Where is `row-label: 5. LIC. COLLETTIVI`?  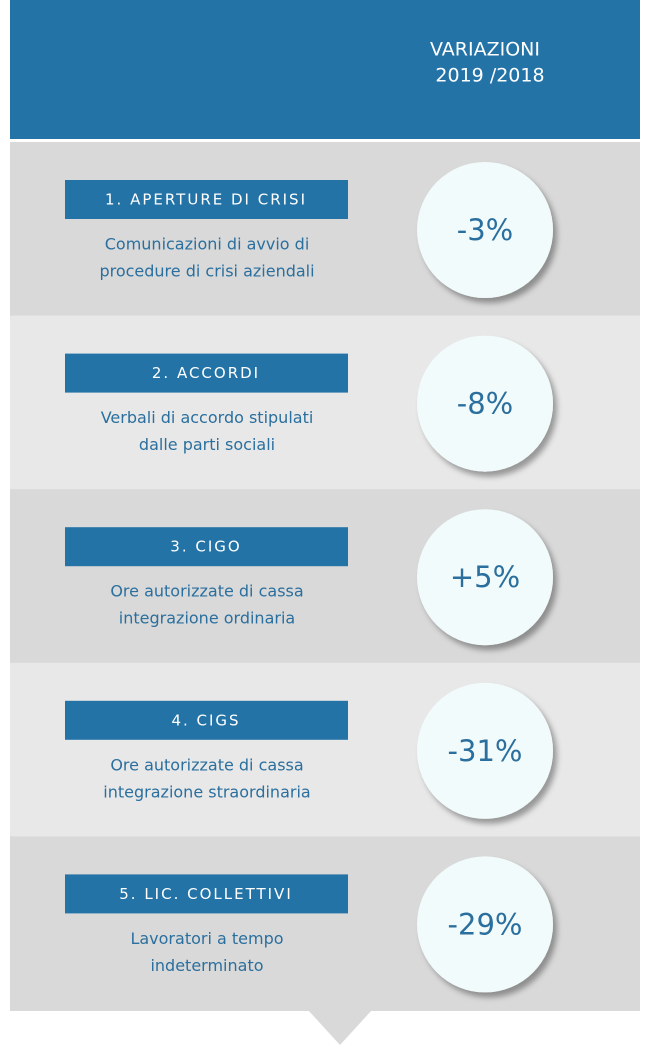
row-label: 5. LIC. COLLETTIVI is located at coordinates (206, 894).